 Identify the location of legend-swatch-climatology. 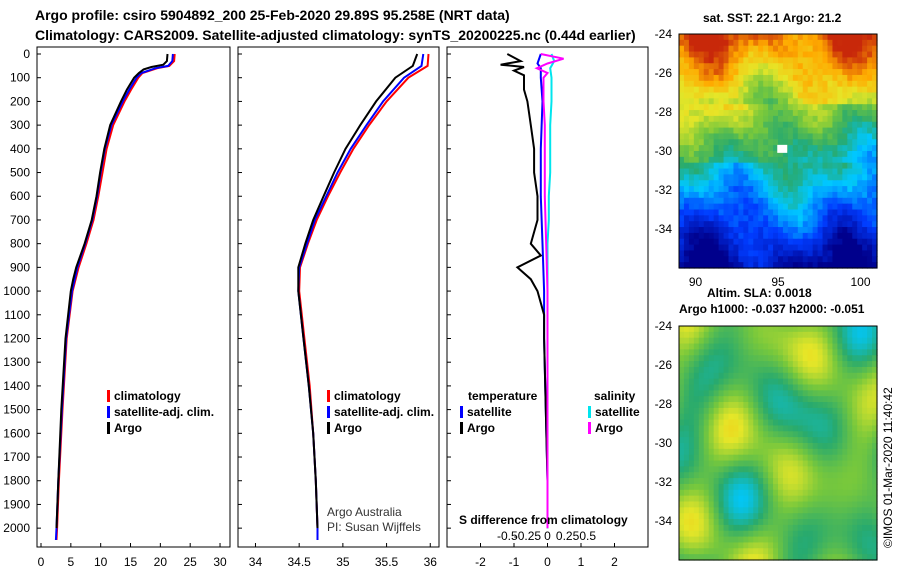
(328, 396).